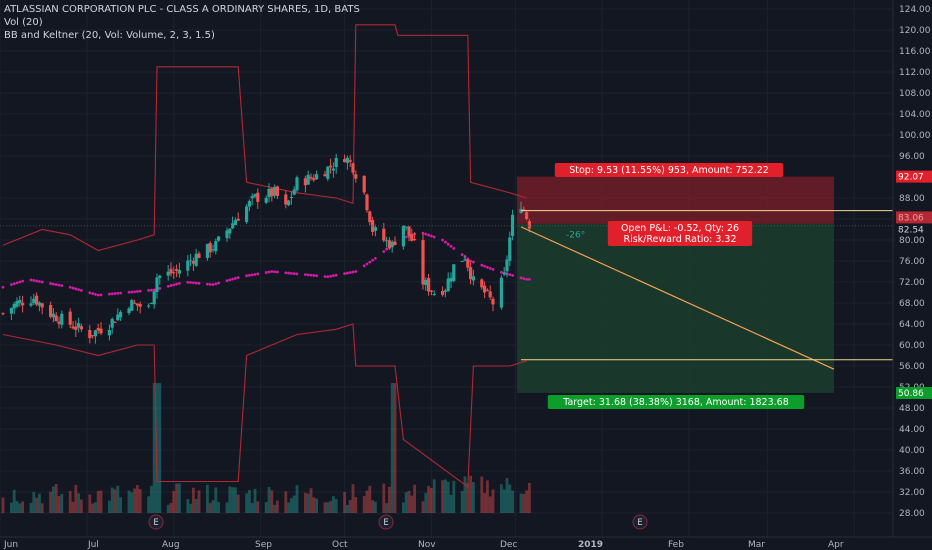 The height and width of the screenshot is (550, 932). I want to click on stop-label: Stop: 9.53 (11.55%) 953, Amount: 752.22, so click(669, 170).